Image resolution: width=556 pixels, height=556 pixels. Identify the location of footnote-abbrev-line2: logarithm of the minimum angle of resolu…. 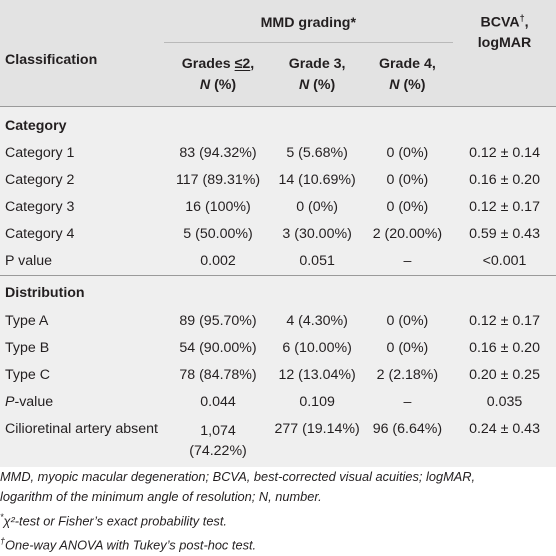
(161, 496).